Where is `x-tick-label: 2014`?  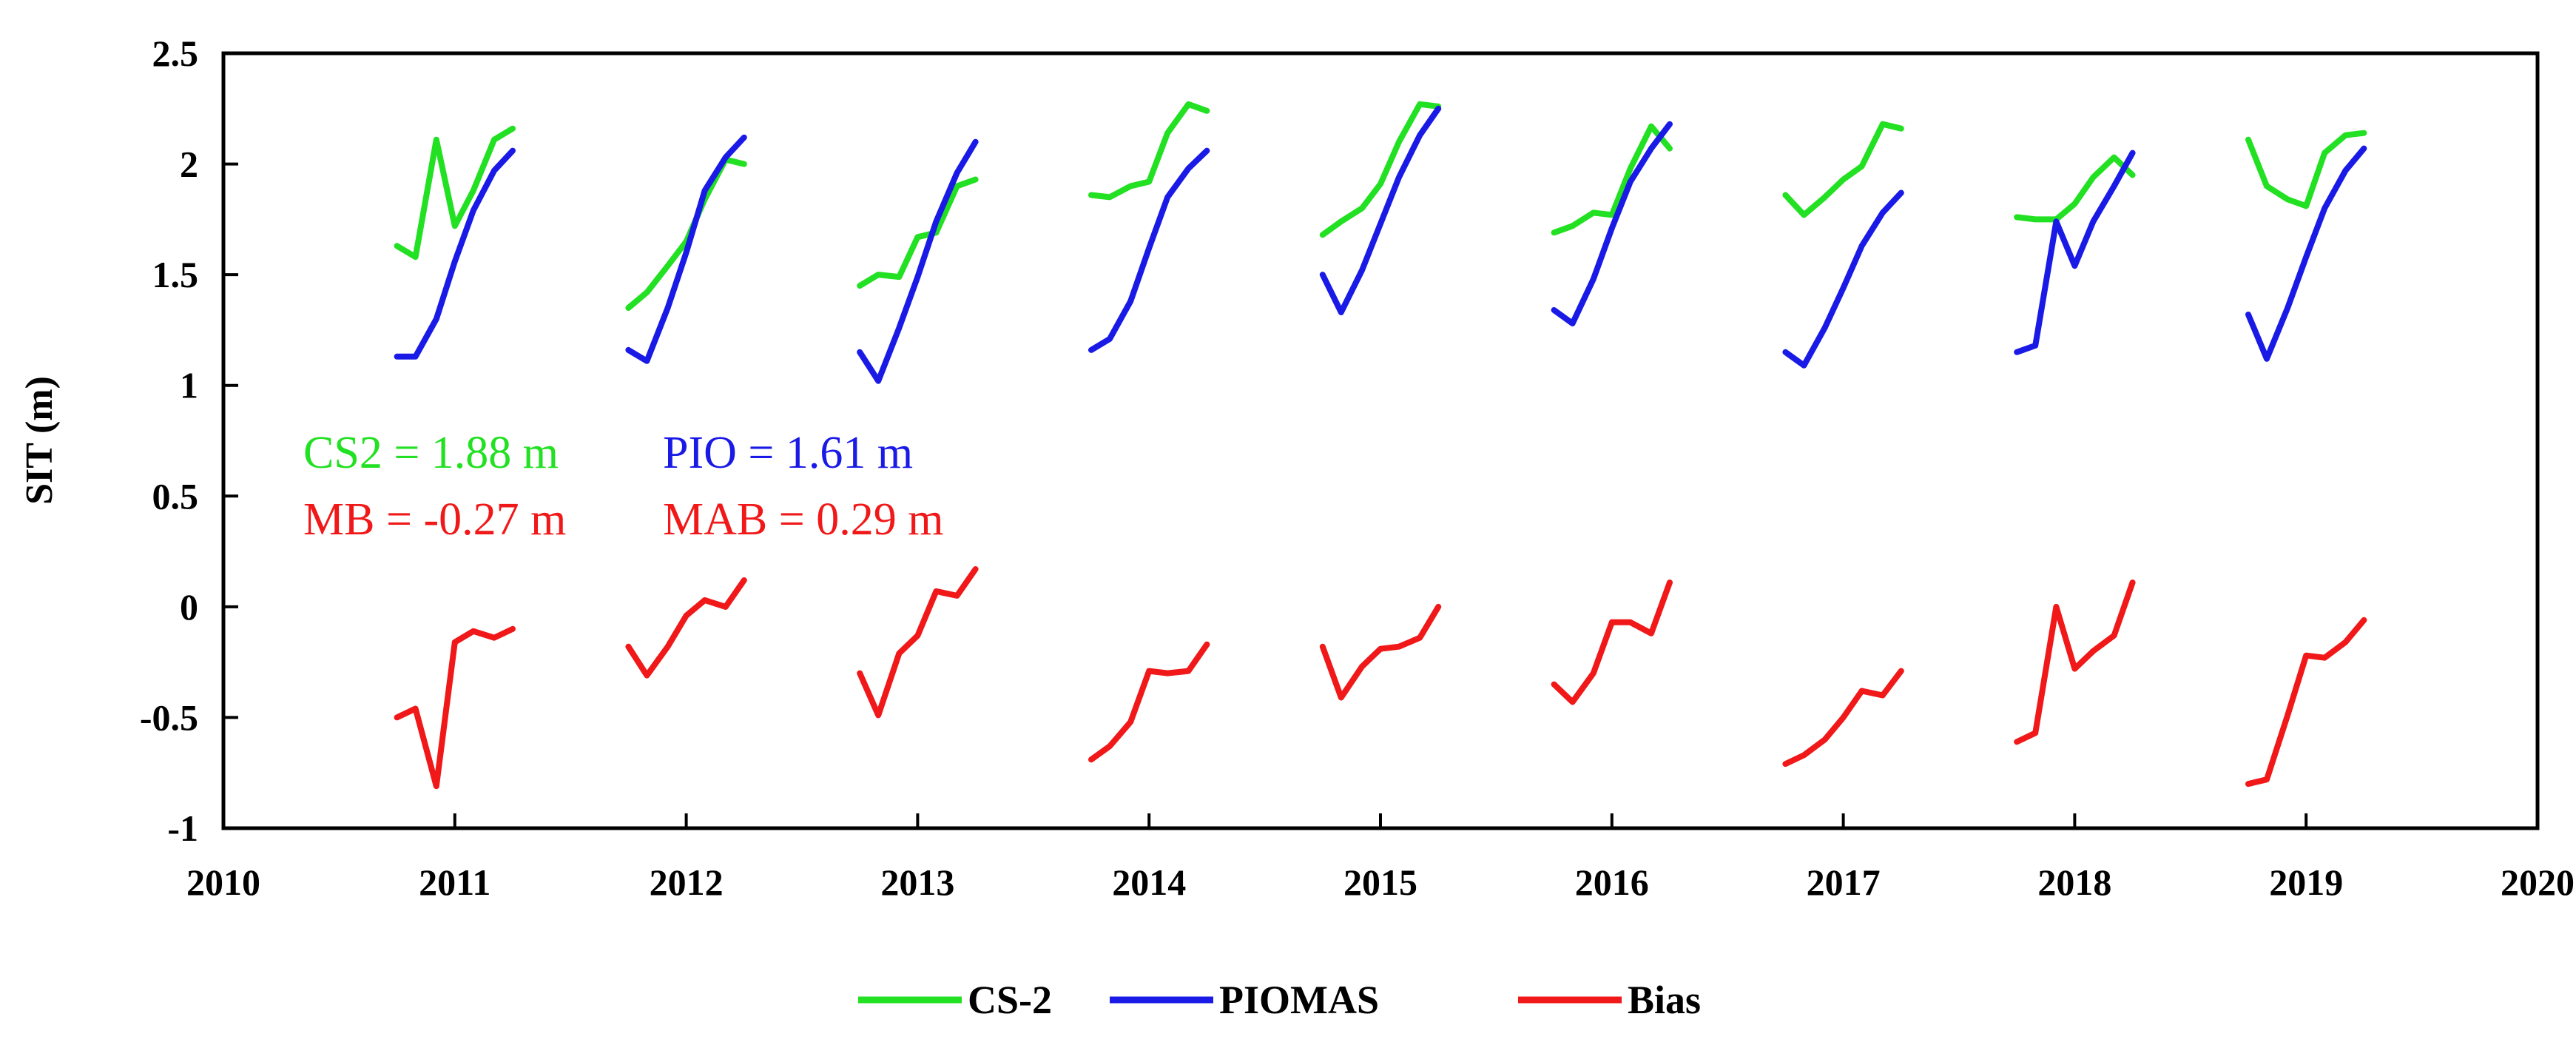
x-tick-label: 2014 is located at coordinates (1149, 882).